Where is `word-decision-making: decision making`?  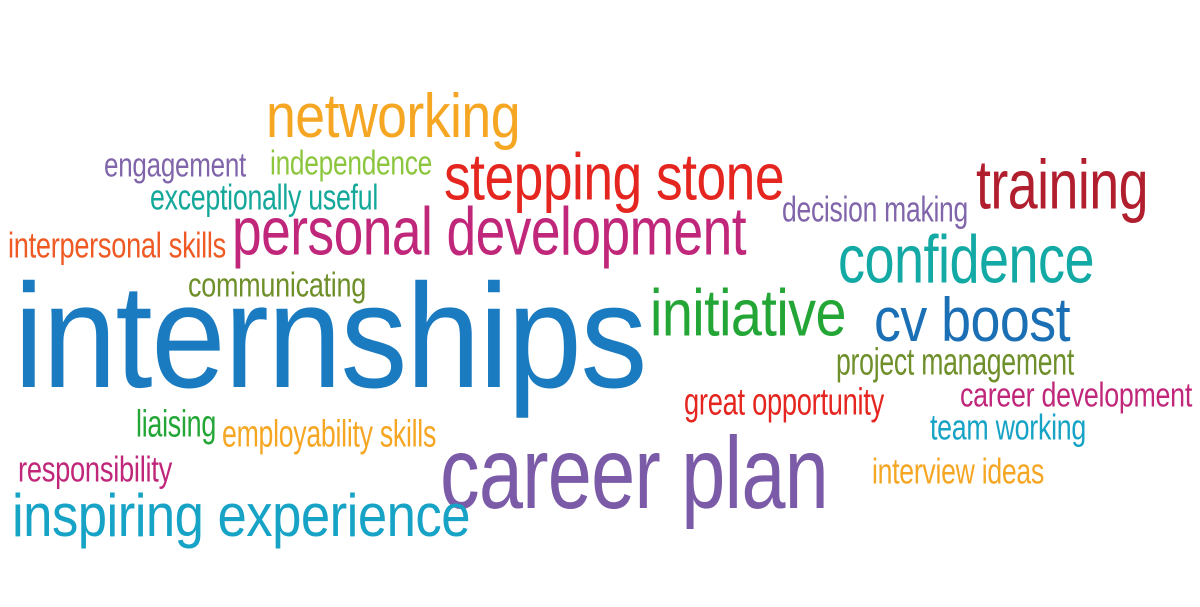 word-decision-making: decision making is located at coordinates (875, 210).